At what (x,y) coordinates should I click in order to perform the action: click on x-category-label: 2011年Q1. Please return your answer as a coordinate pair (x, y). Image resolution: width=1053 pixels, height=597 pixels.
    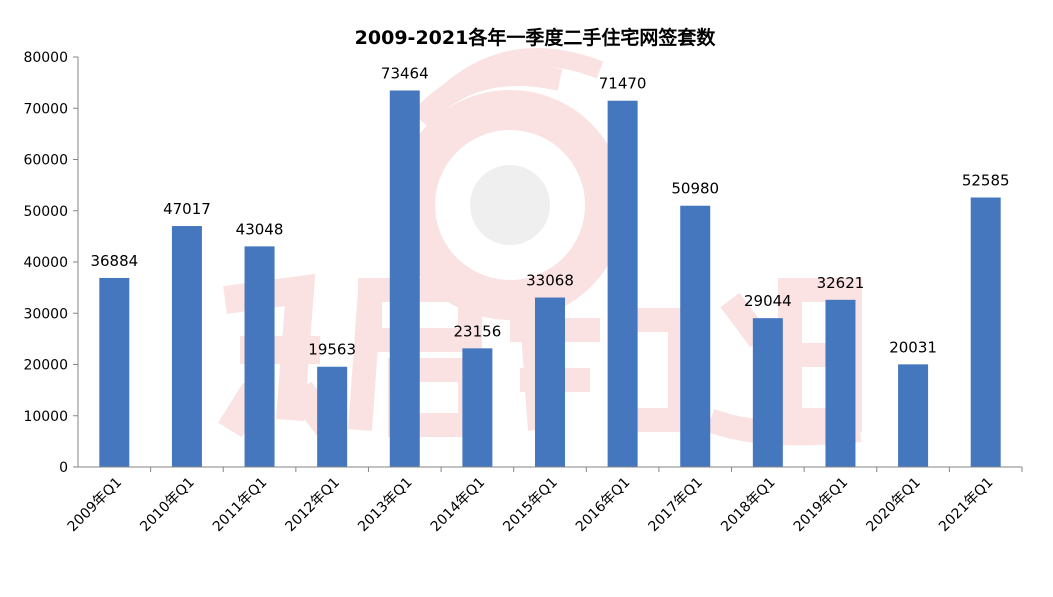
    Looking at the image, I should click on (240, 505).